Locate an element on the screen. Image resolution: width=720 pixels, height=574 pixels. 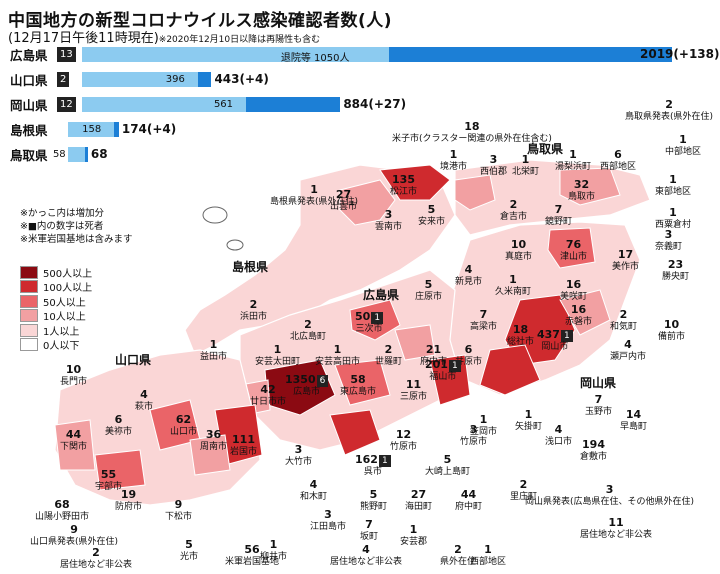
municipality-label: 5 大崎上島町 is located at coordinates (447, 465).